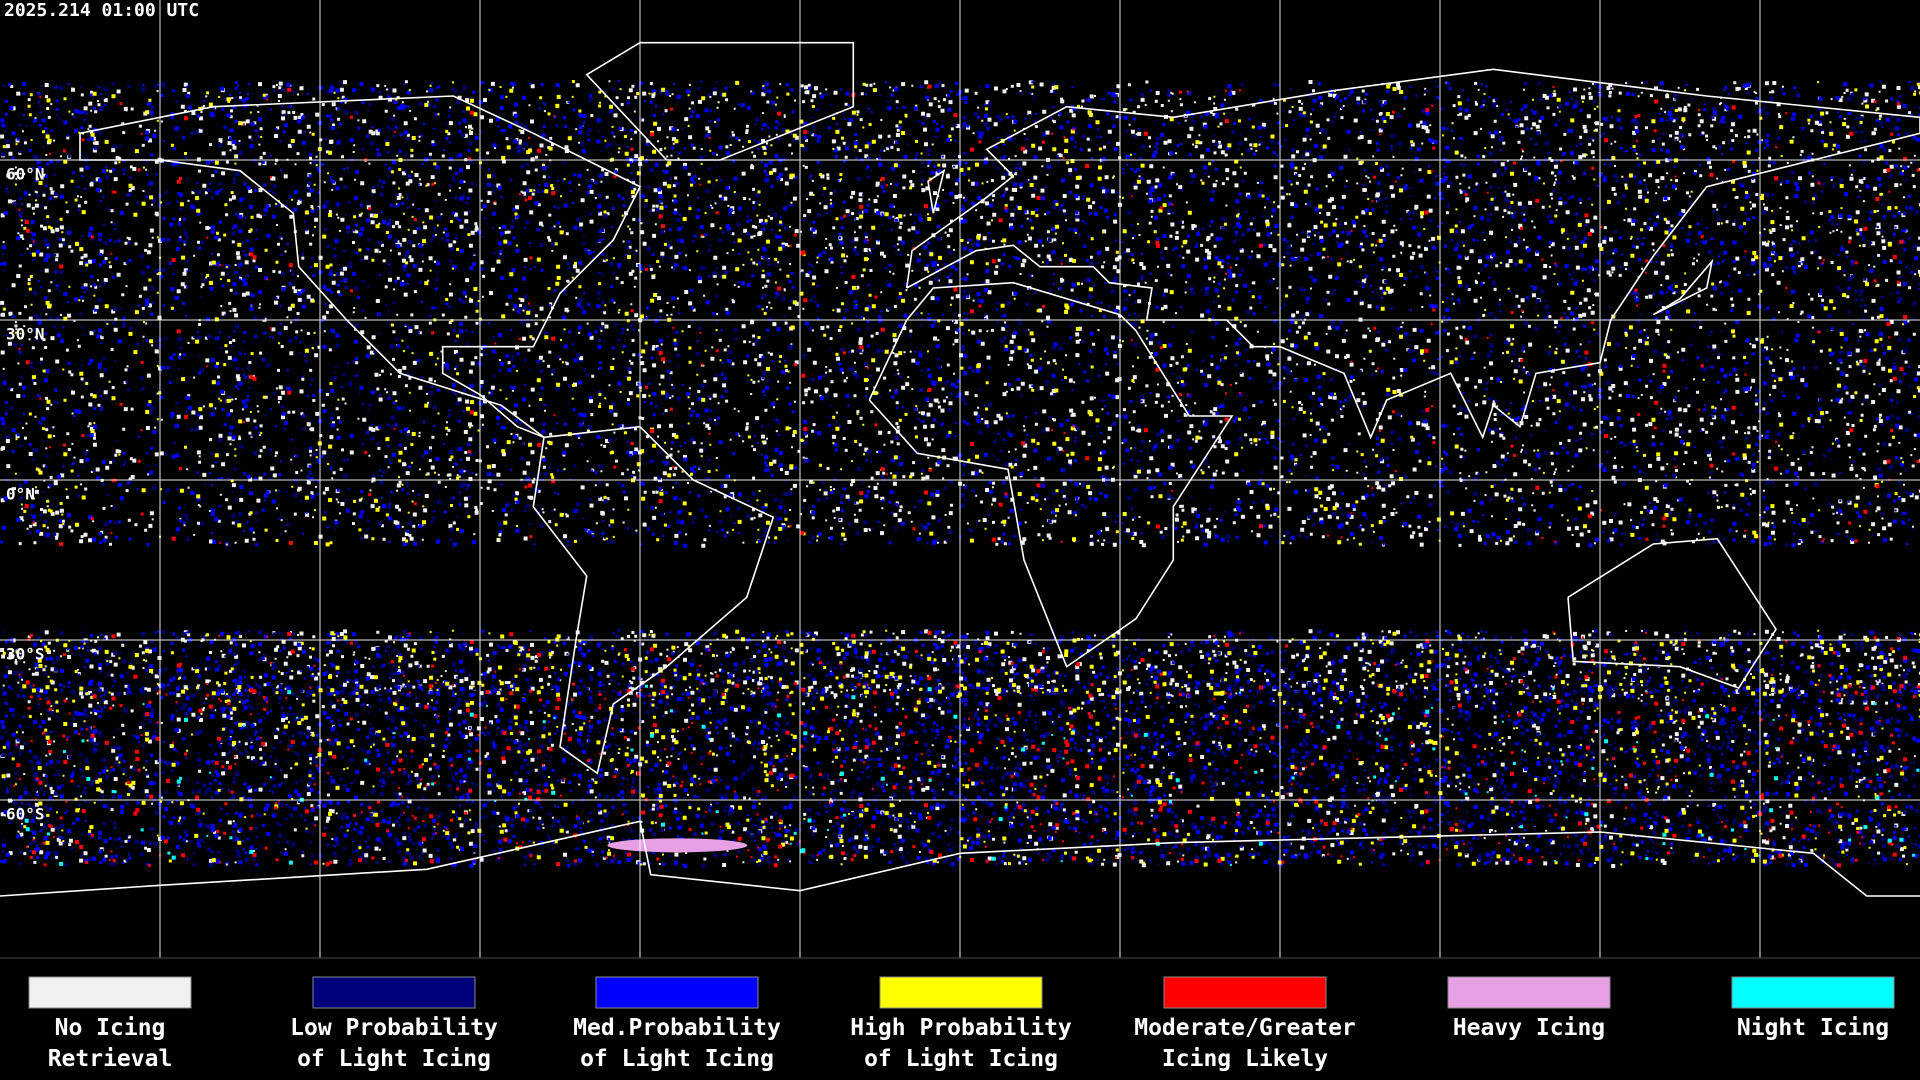  Describe the element at coordinates (1245, 1059) in the screenshot. I see `legend-label: Icing Likely` at that location.